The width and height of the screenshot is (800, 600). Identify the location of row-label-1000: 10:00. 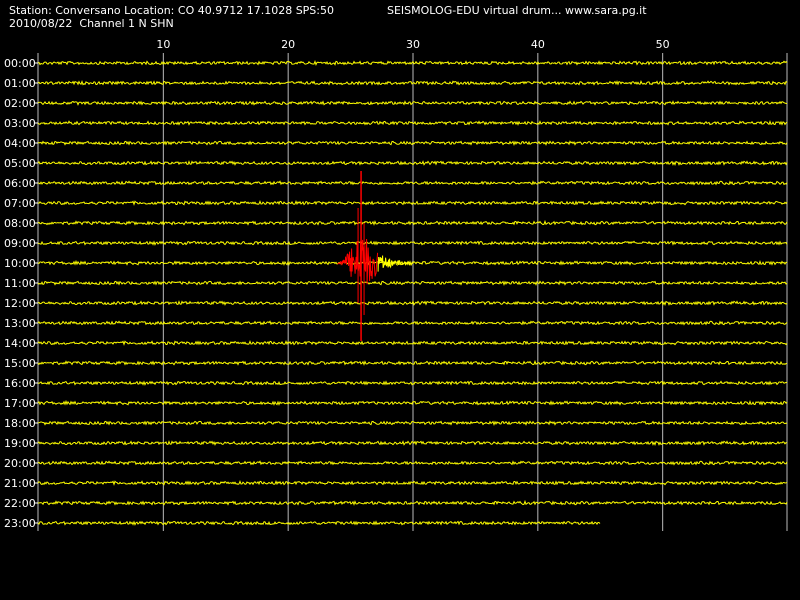
(20, 263).